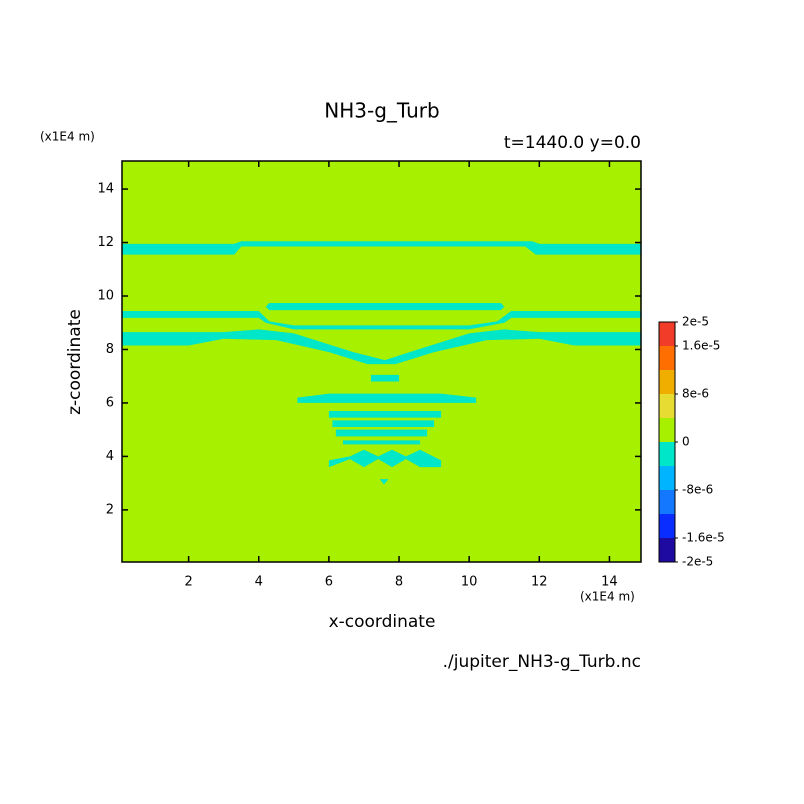  I want to click on colorbar-label: 1.6e-5, so click(701, 346).